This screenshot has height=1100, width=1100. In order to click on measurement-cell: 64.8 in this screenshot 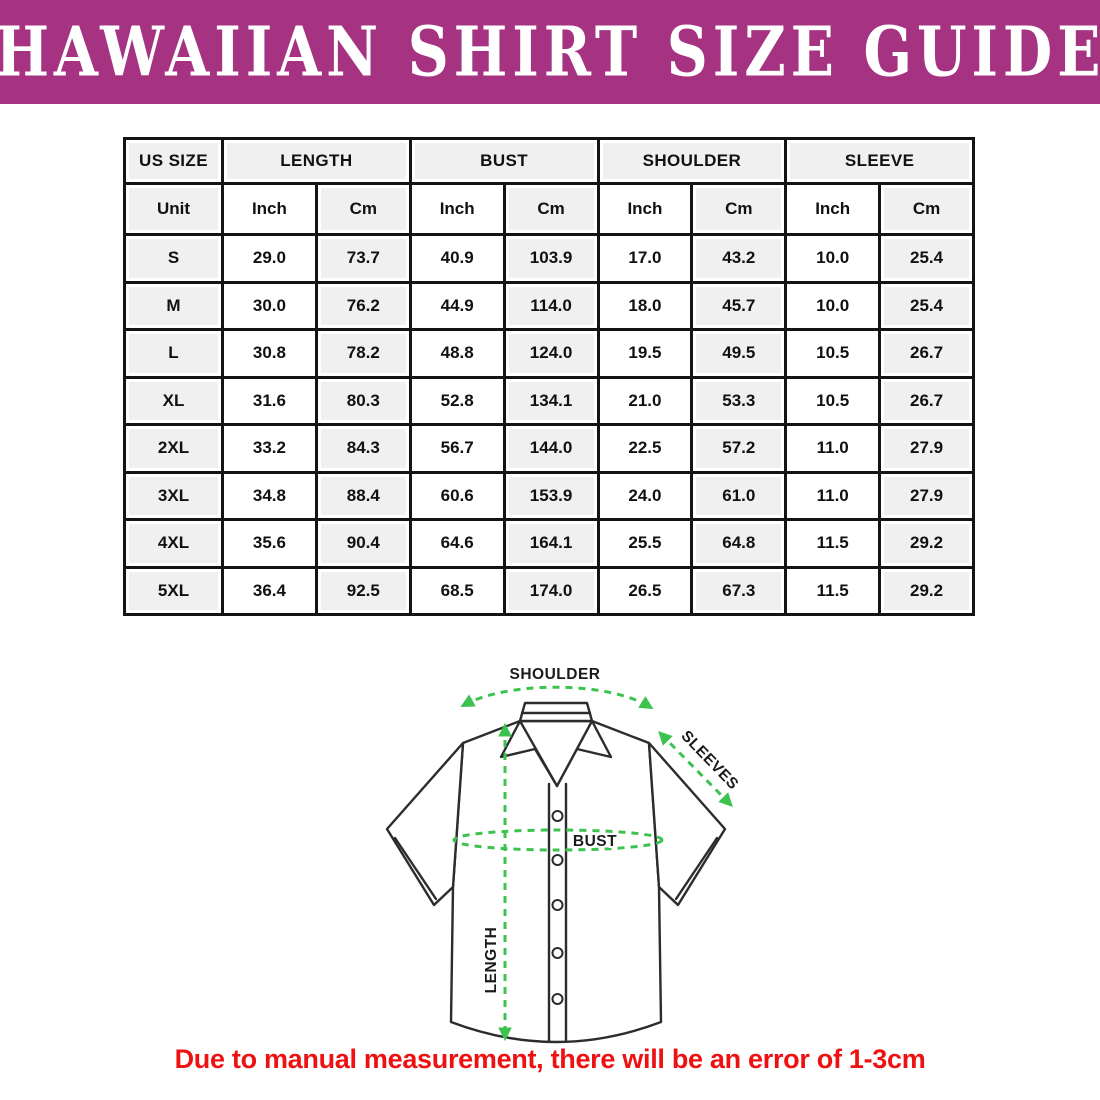, I will do `click(739, 543)`.